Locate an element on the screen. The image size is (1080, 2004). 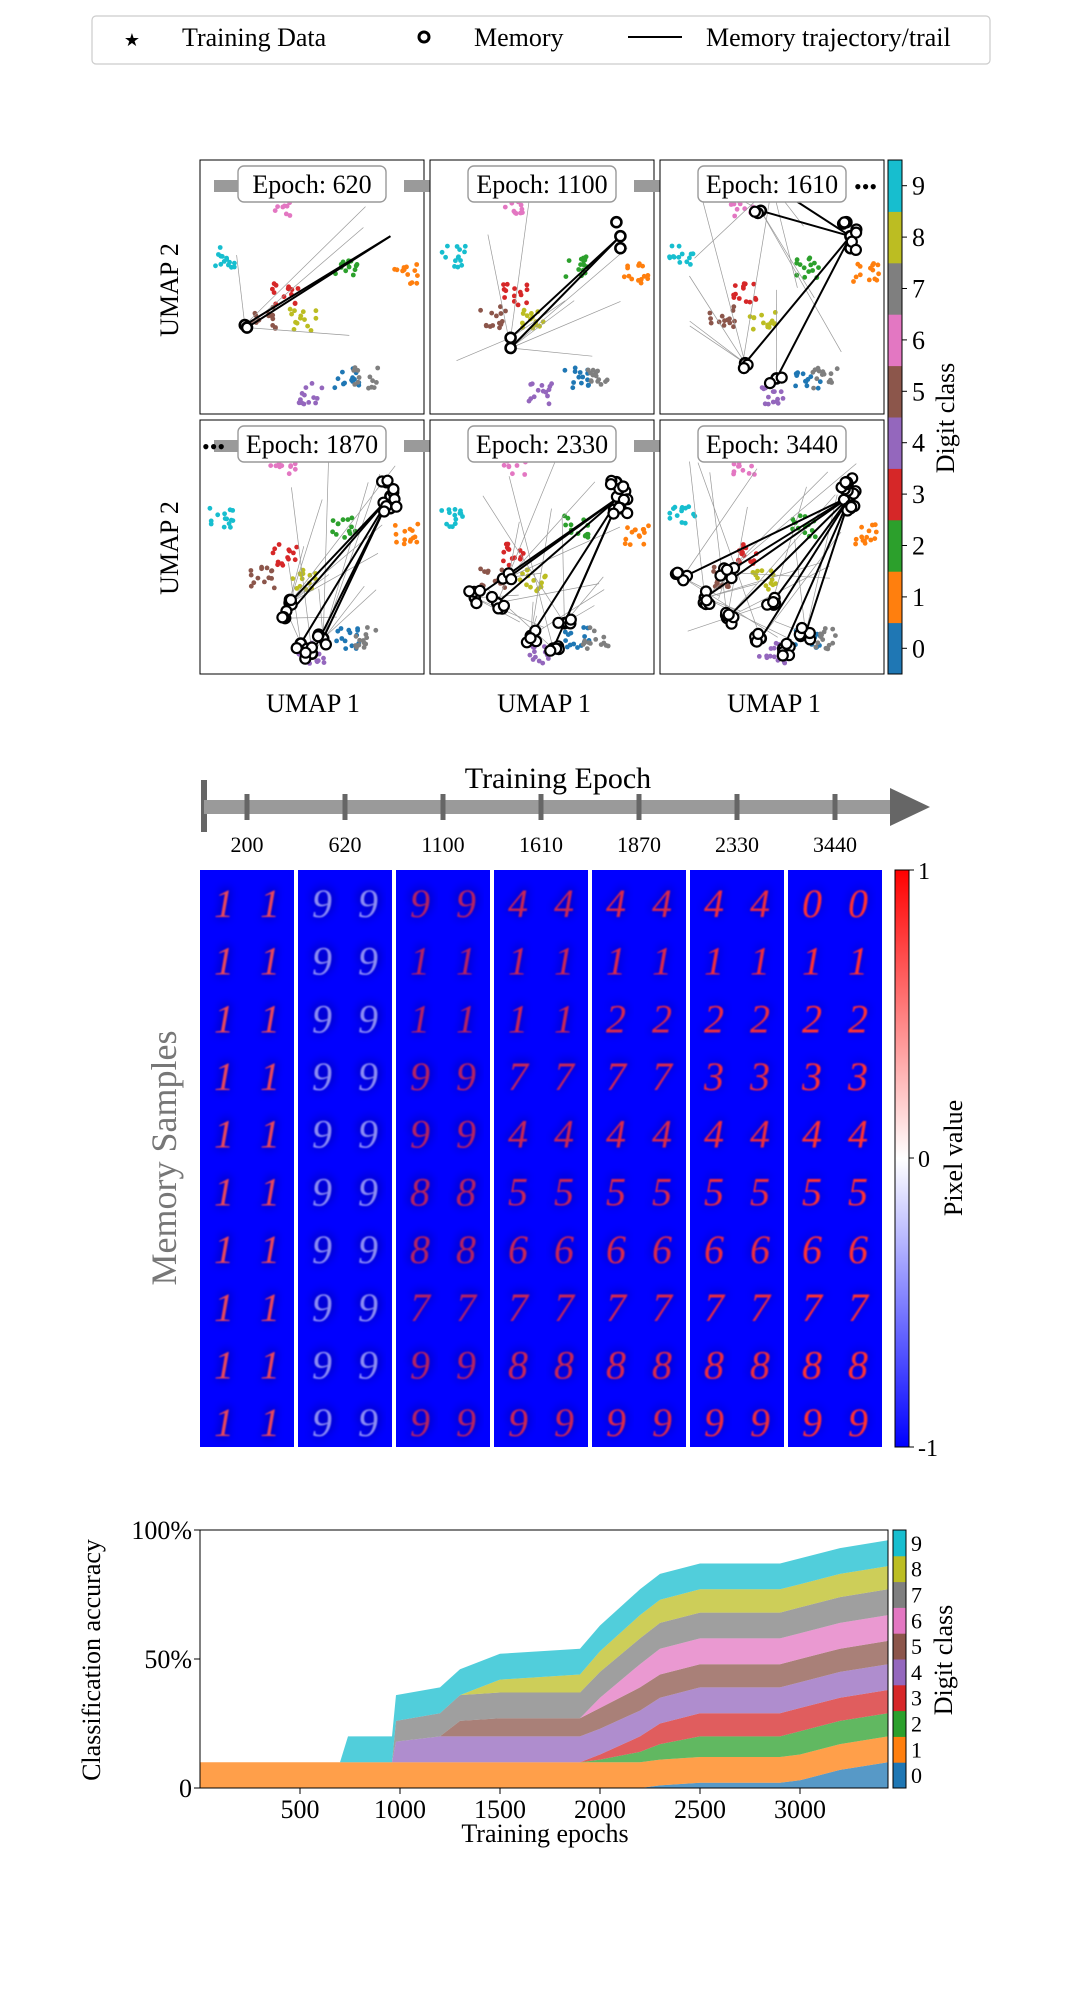
memory-sample-halo: 1 is located at coordinates (270, 1248).